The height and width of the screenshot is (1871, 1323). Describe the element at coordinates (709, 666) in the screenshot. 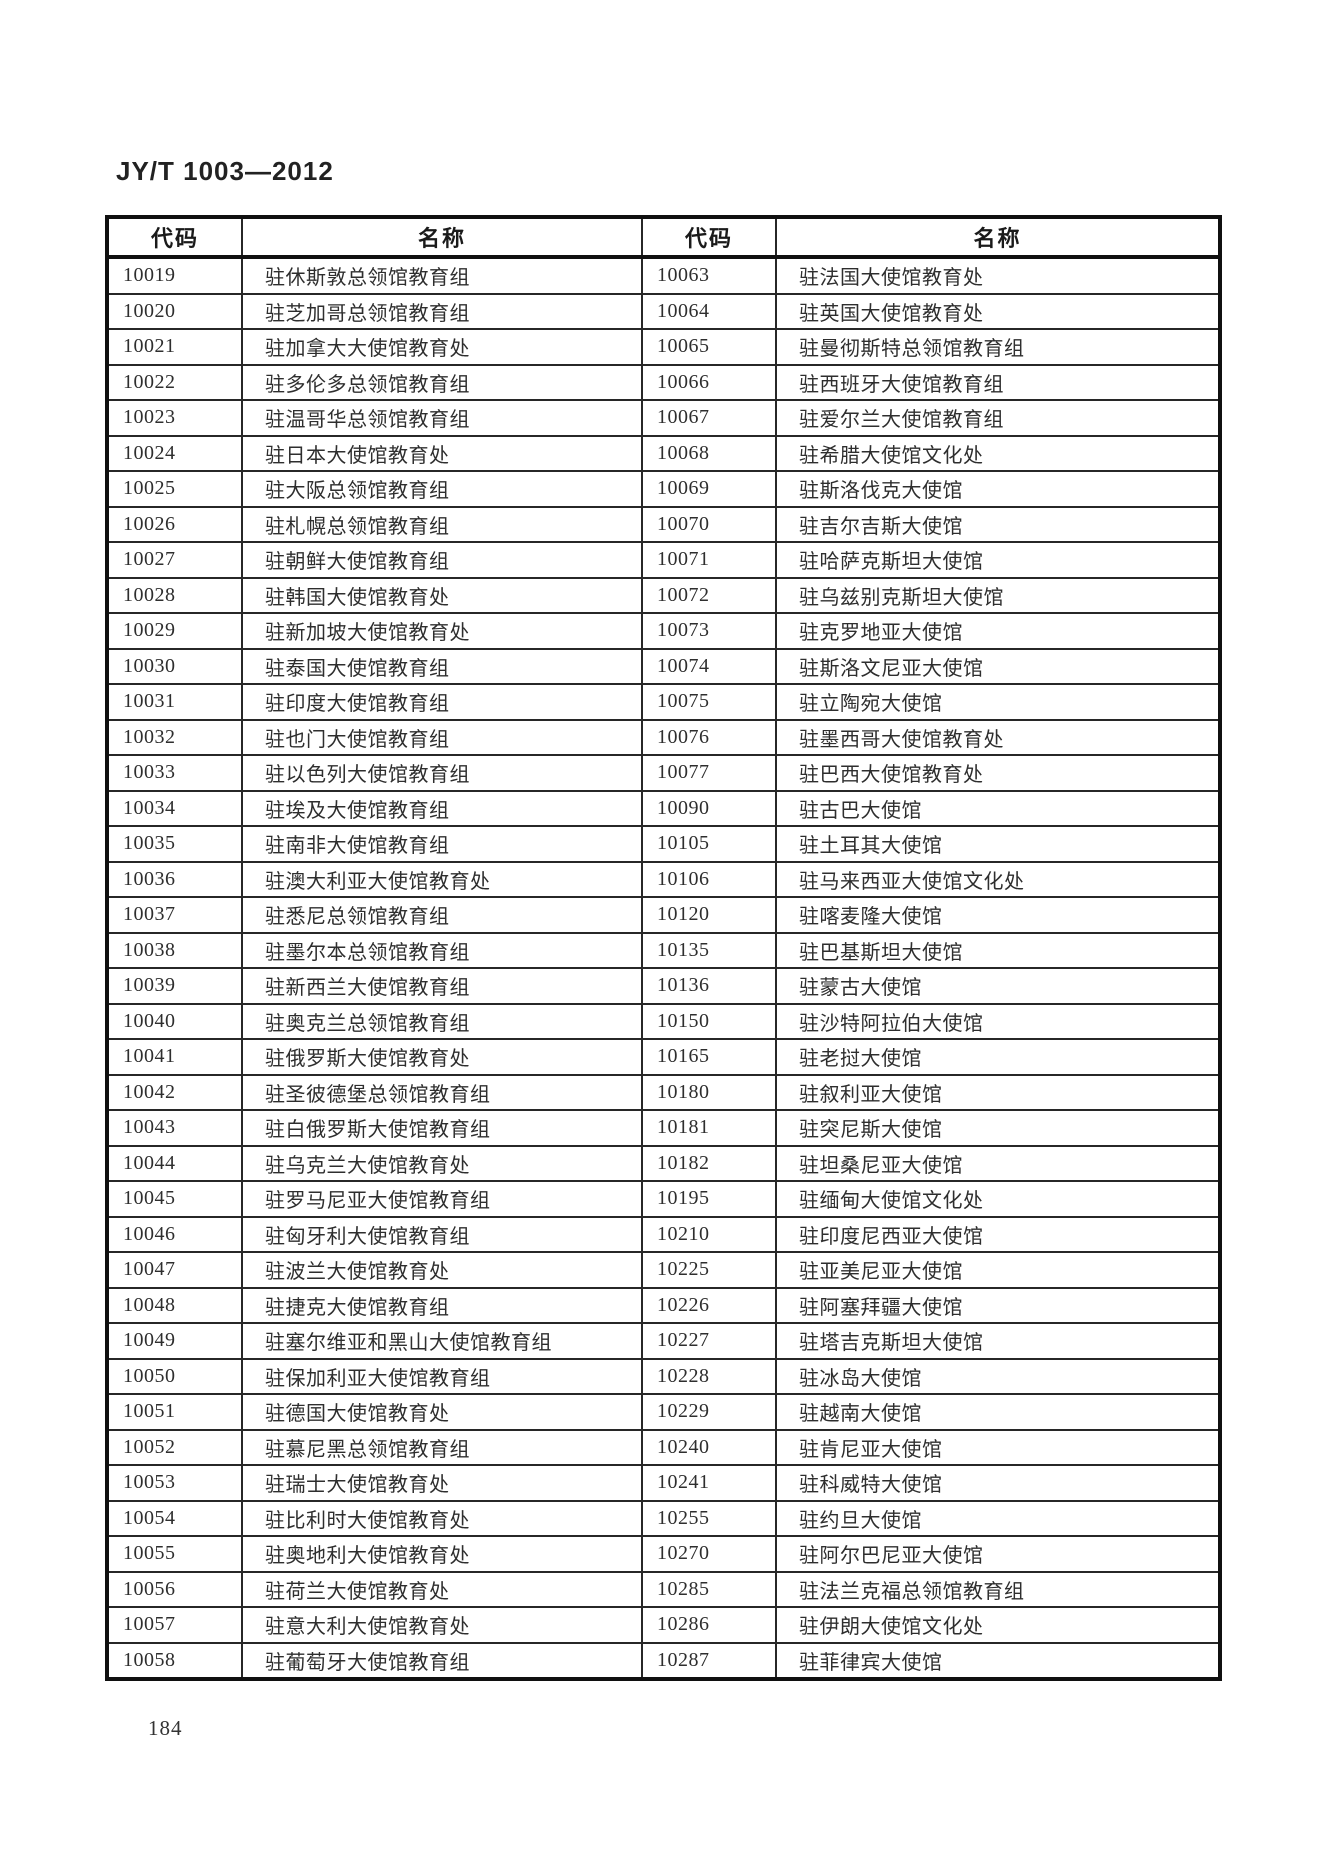

I see `code-cell: 10074` at that location.